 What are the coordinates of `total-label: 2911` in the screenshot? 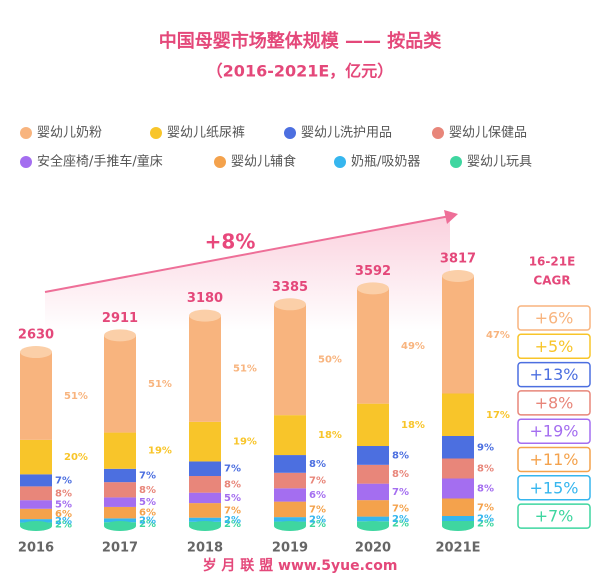 It's located at (120, 318).